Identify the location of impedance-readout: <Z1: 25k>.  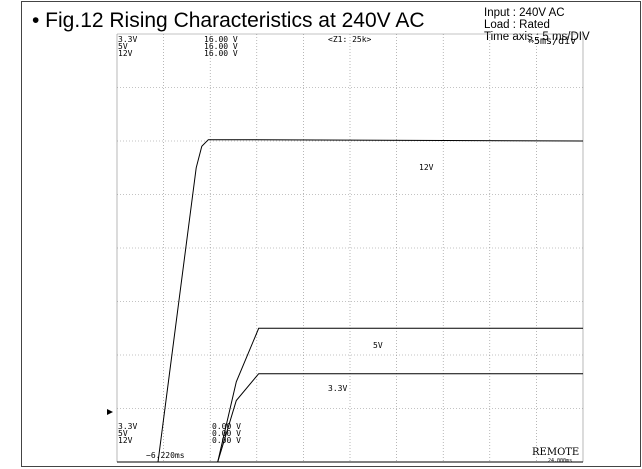
(350, 39).